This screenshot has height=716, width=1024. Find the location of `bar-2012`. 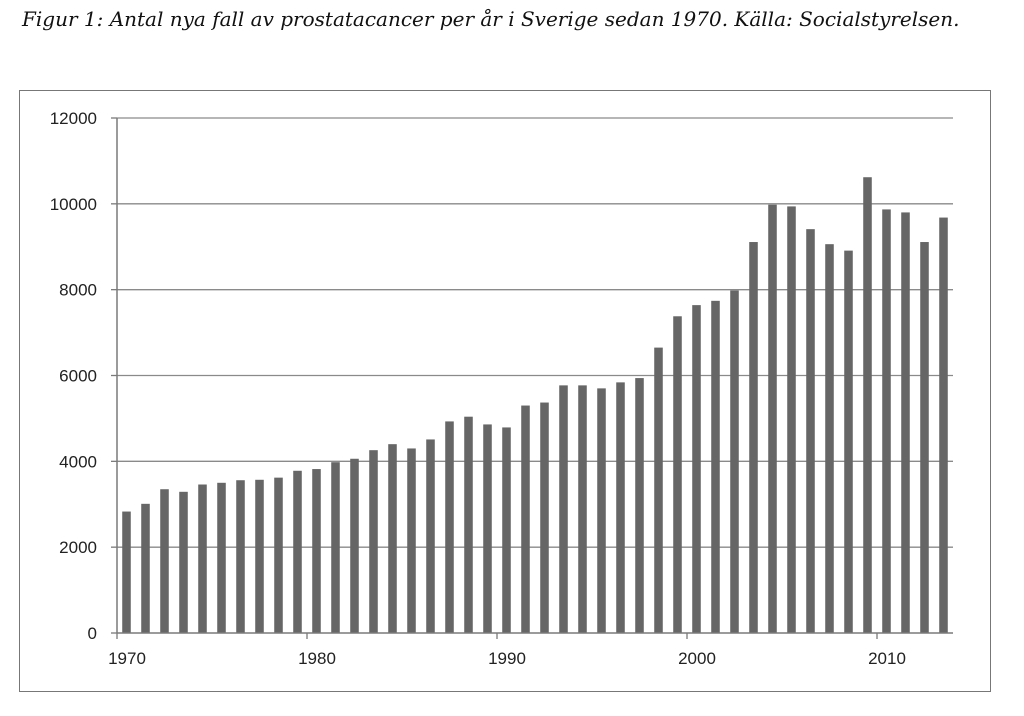

bar-2012 is located at coordinates (924, 437).